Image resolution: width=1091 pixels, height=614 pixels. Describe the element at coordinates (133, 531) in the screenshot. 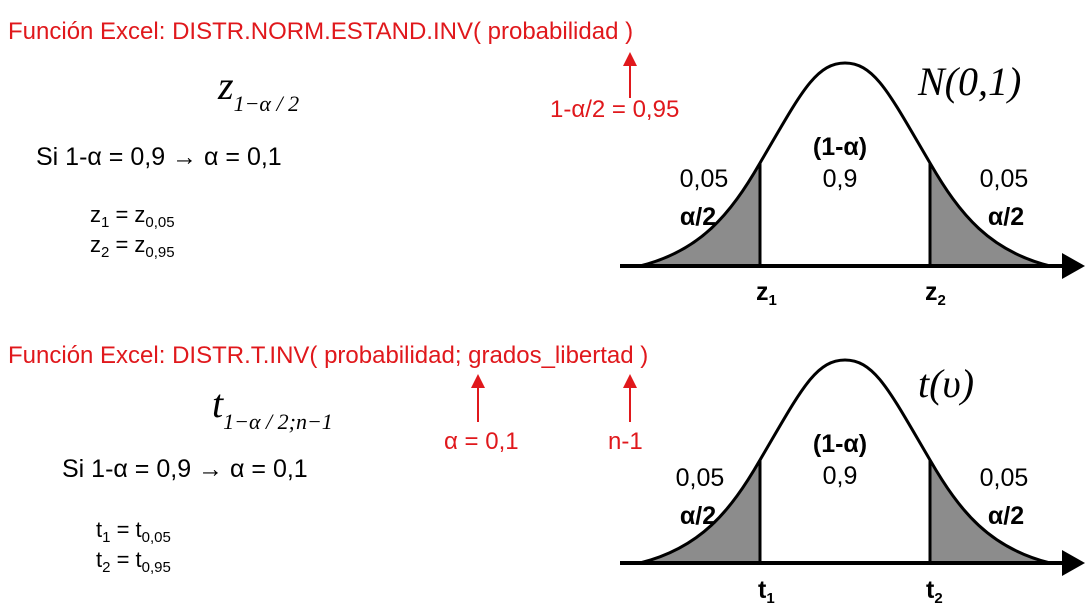

I see `t1-definition: t1 = t0,05` at that location.